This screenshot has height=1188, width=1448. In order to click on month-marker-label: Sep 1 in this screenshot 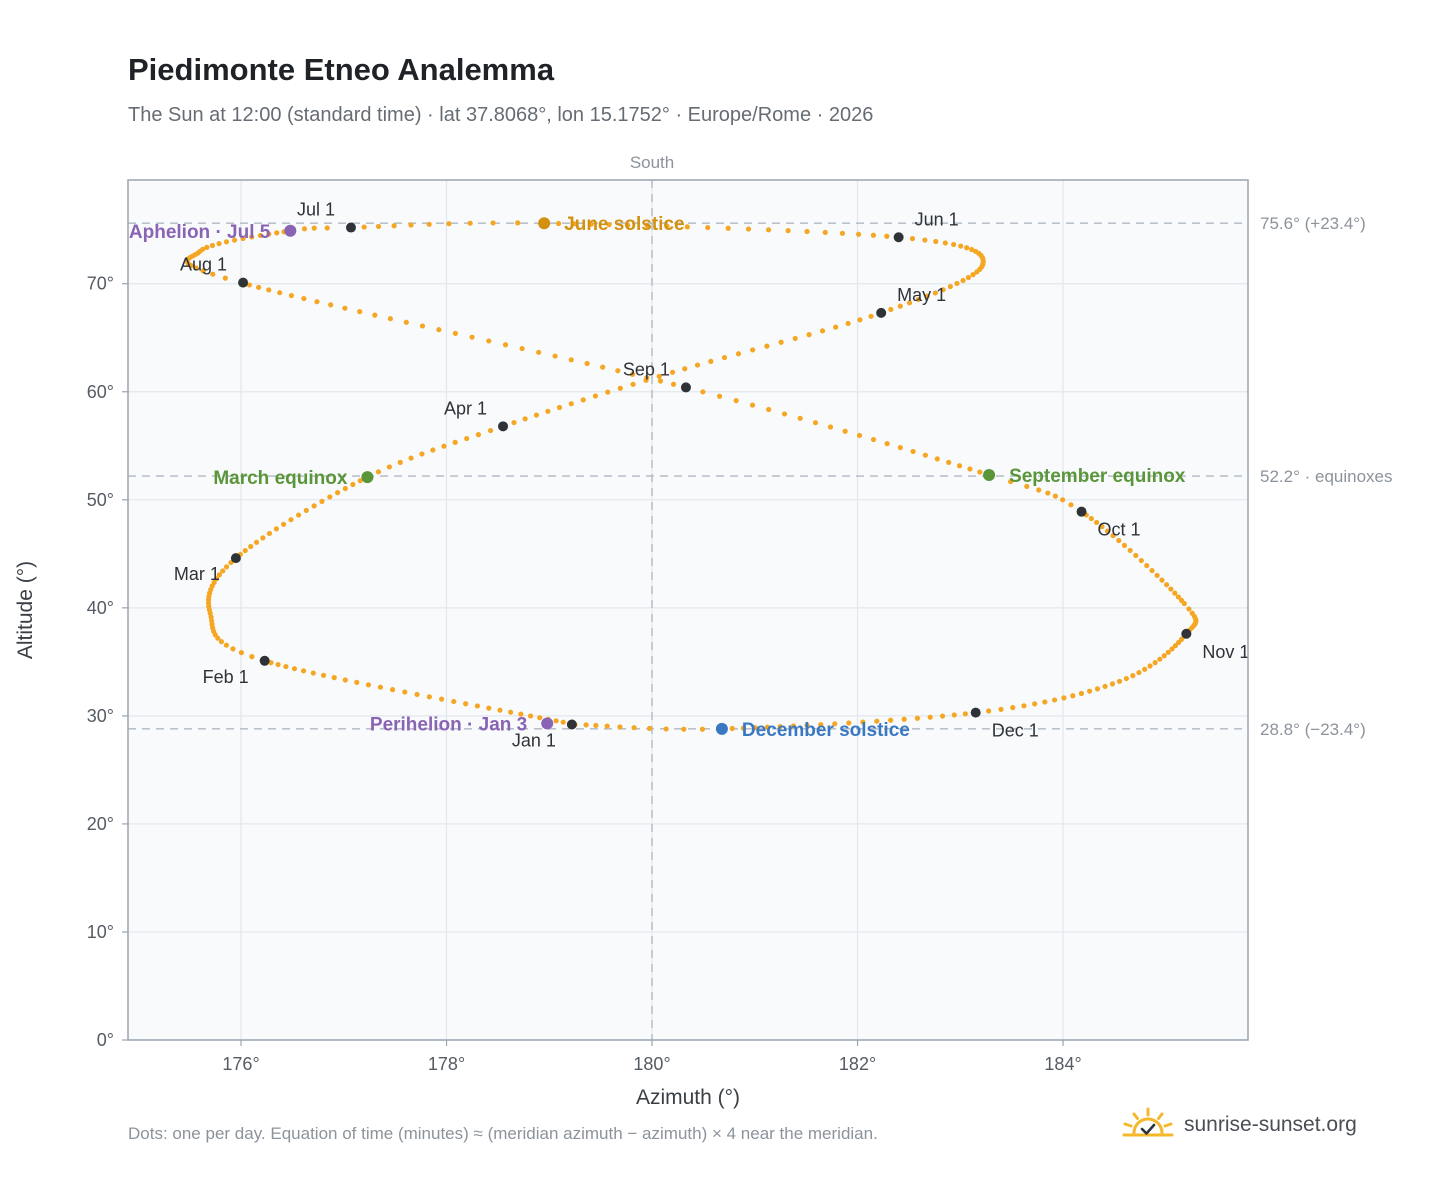, I will do `click(646, 369)`.